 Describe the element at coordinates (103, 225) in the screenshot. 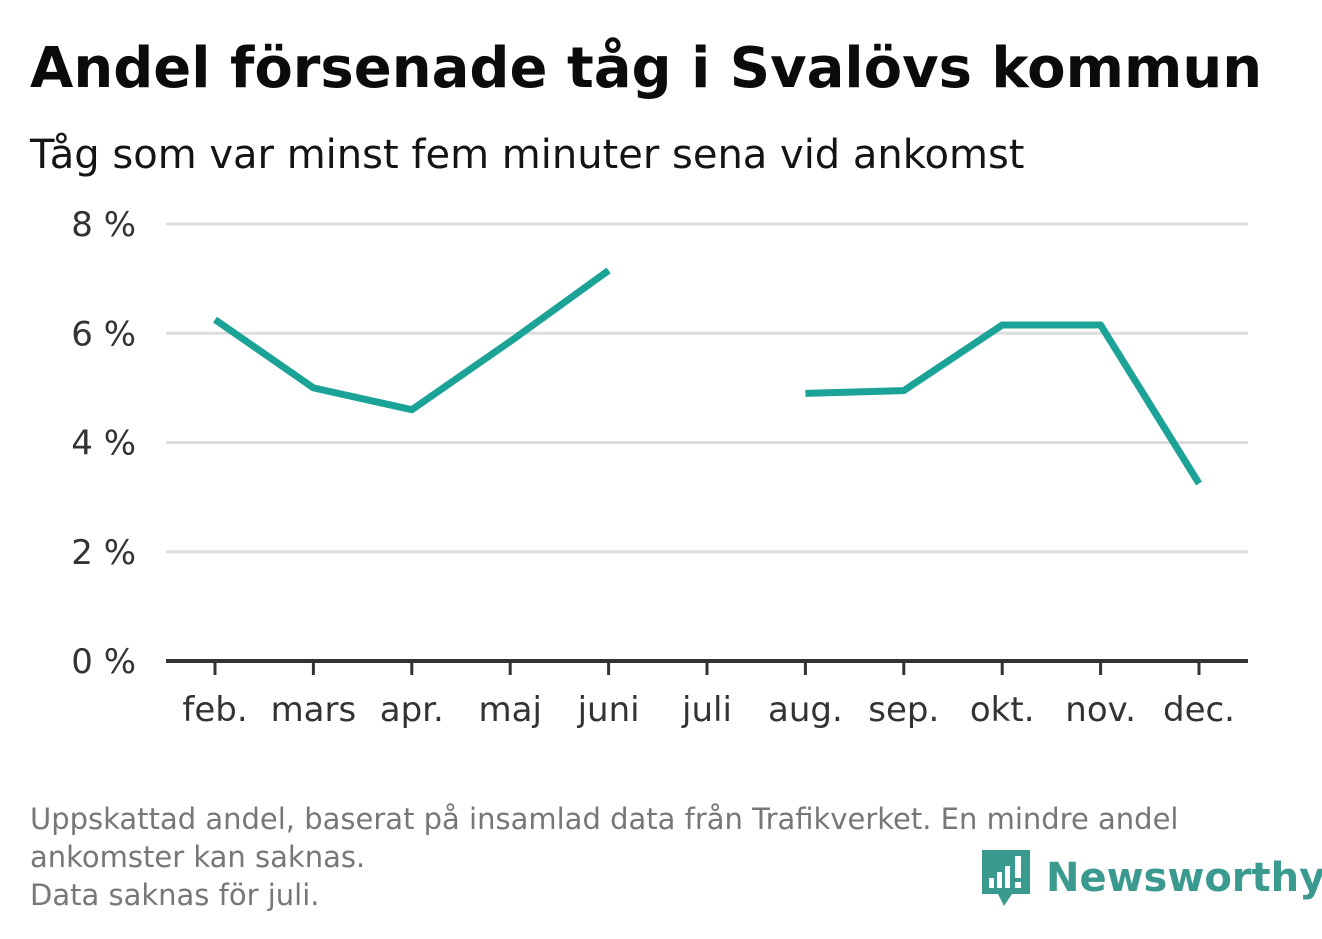

I see `y-tick-label: 8 %` at that location.